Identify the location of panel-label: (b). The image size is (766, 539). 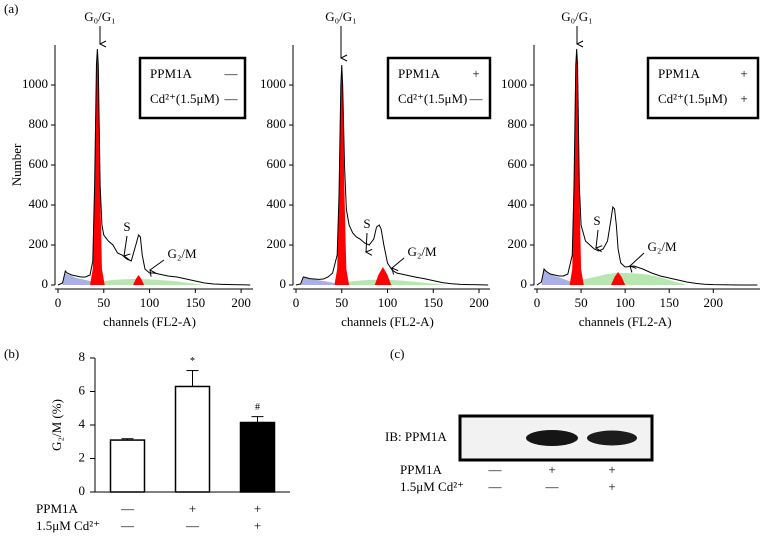
(11, 353).